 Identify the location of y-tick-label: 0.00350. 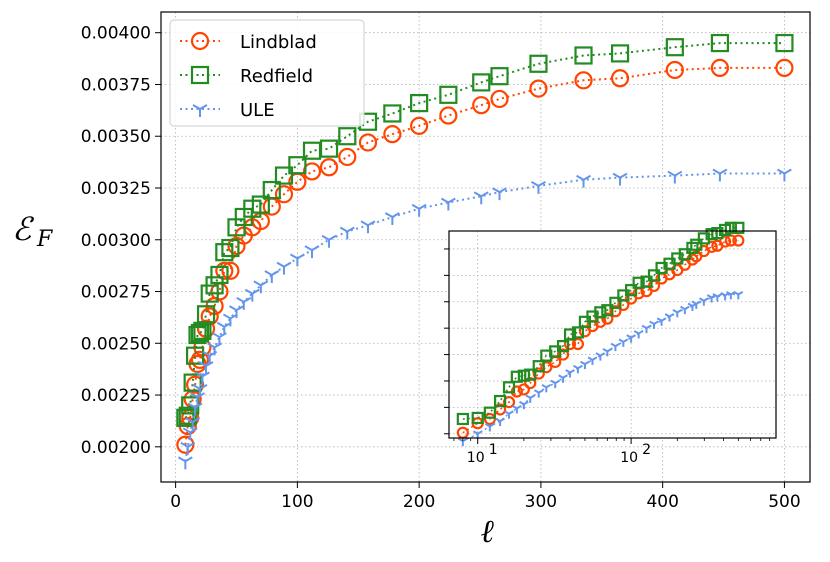
(116, 137).